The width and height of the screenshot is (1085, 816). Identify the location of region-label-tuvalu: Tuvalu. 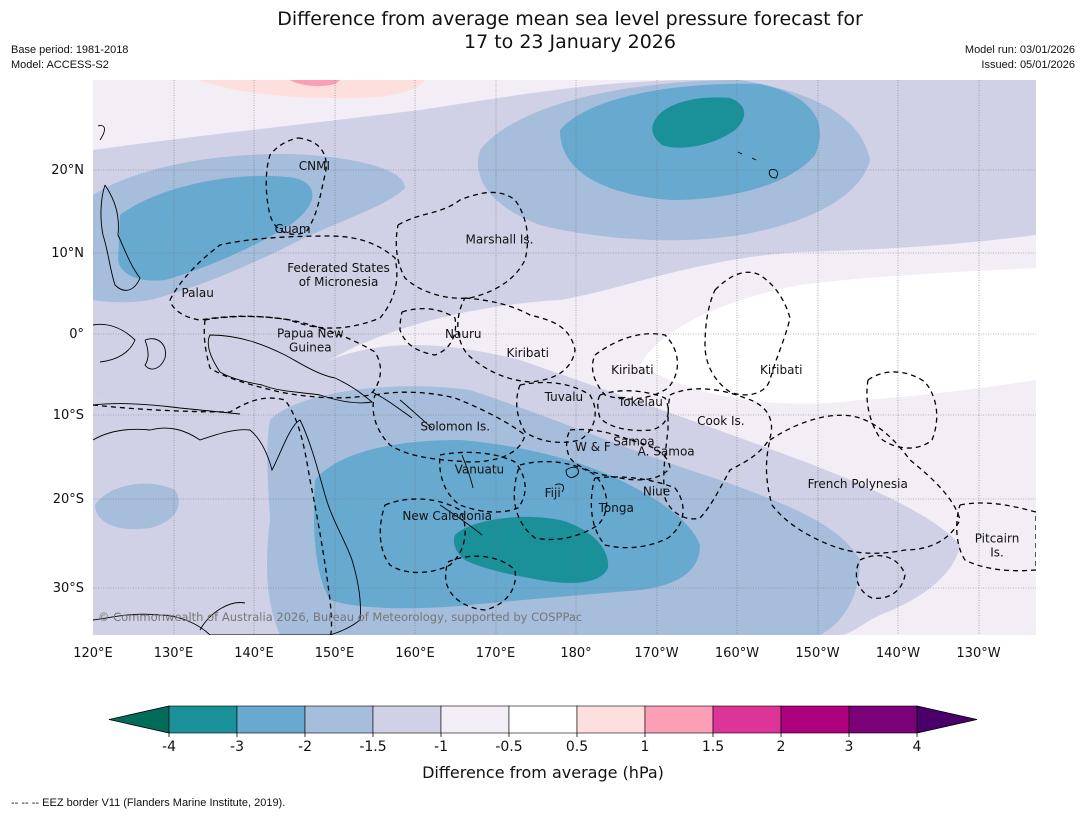
(564, 397).